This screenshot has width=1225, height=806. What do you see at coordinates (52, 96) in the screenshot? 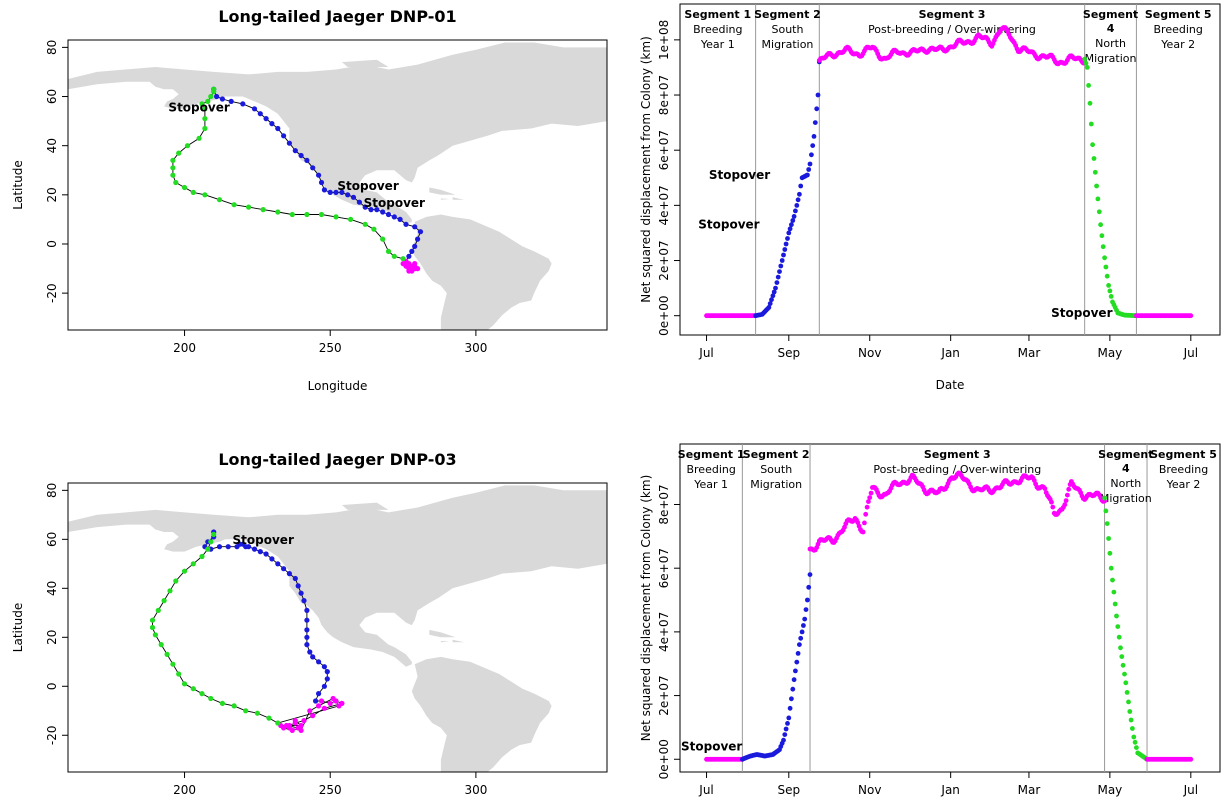
I see `y-tick-label: 60` at bounding box center [52, 96].